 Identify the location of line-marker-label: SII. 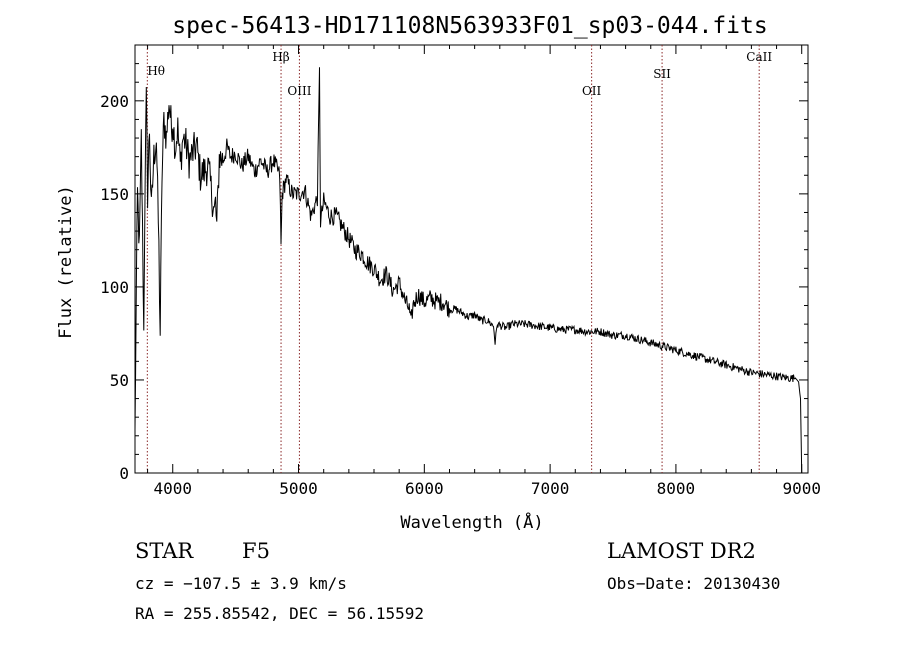
(662, 74).